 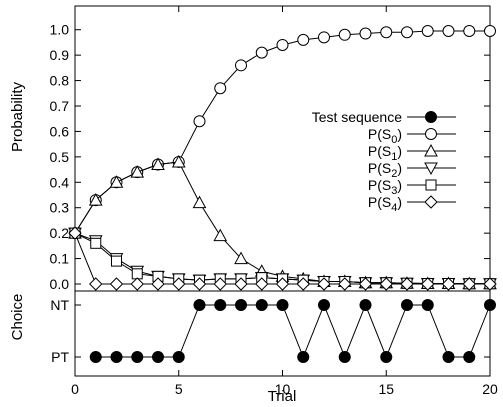 I want to click on choice-tick-label: NT, so click(x=59, y=305).